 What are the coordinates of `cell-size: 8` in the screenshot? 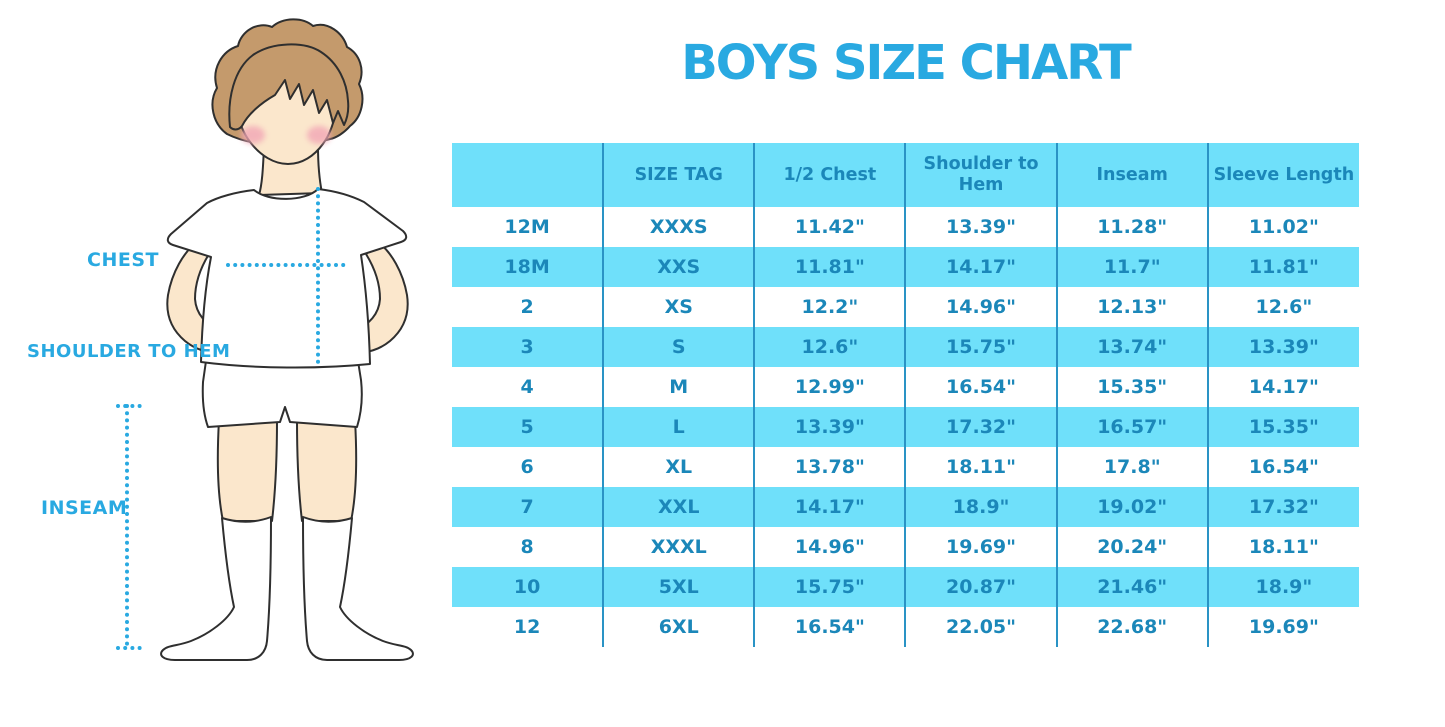 It's located at (527, 547).